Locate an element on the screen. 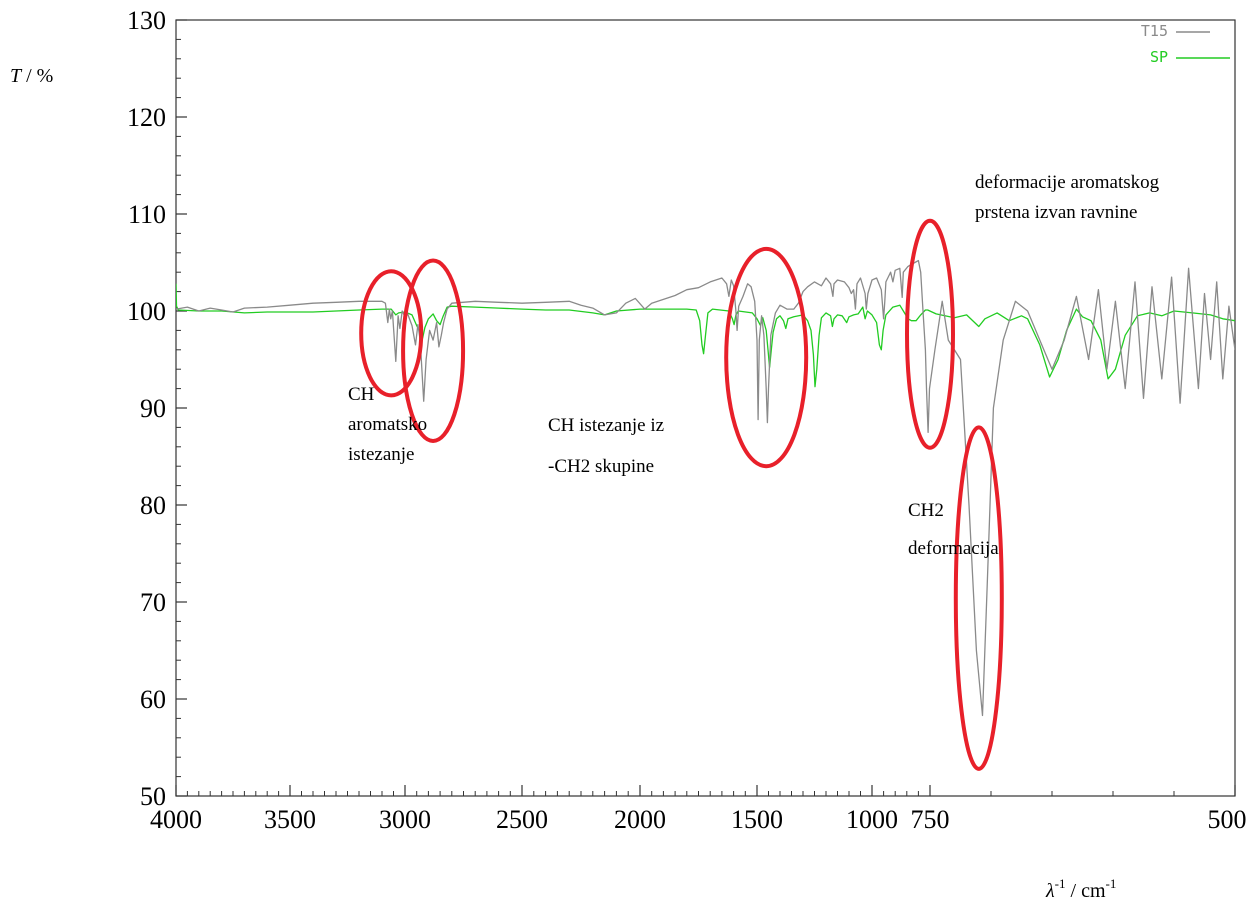 The width and height of the screenshot is (1256, 913). legend: T15 SP is located at coordinates (1185, 44).